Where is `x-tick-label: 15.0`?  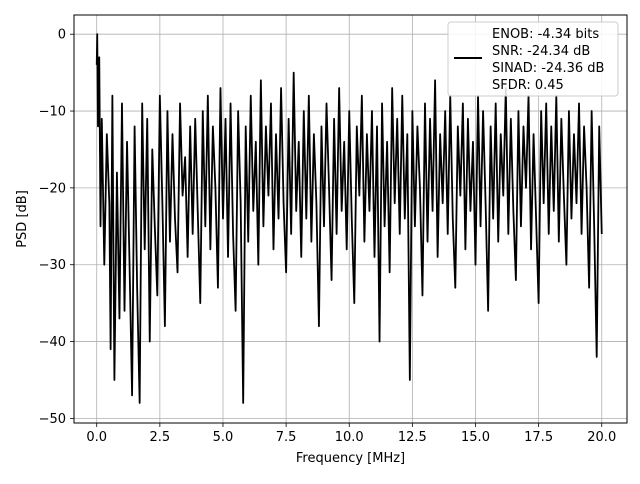 x-tick-label: 15.0 is located at coordinates (475, 437).